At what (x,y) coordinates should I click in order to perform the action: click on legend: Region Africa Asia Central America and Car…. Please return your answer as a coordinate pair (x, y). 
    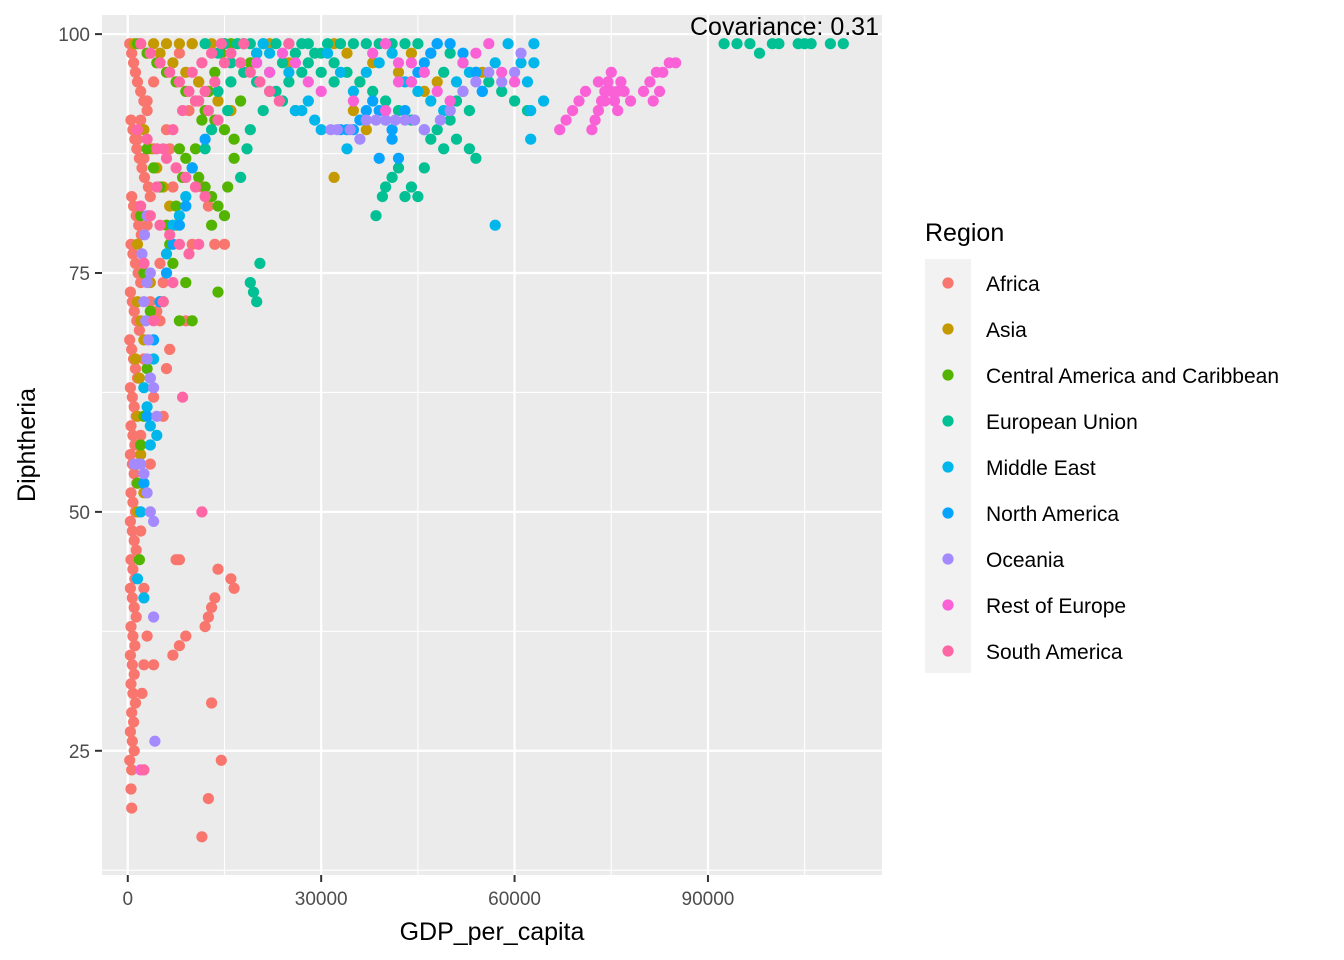
    Looking at the image, I should click on (1102, 446).